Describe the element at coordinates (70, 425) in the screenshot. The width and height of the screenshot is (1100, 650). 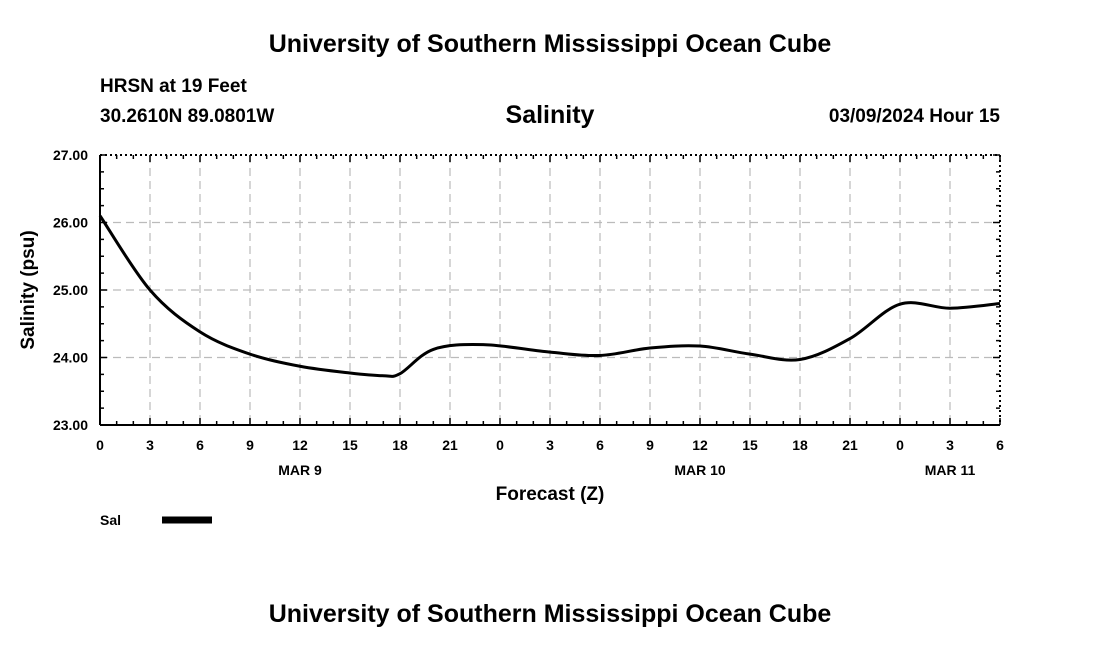
I see `y-tick-label: 23.00` at that location.